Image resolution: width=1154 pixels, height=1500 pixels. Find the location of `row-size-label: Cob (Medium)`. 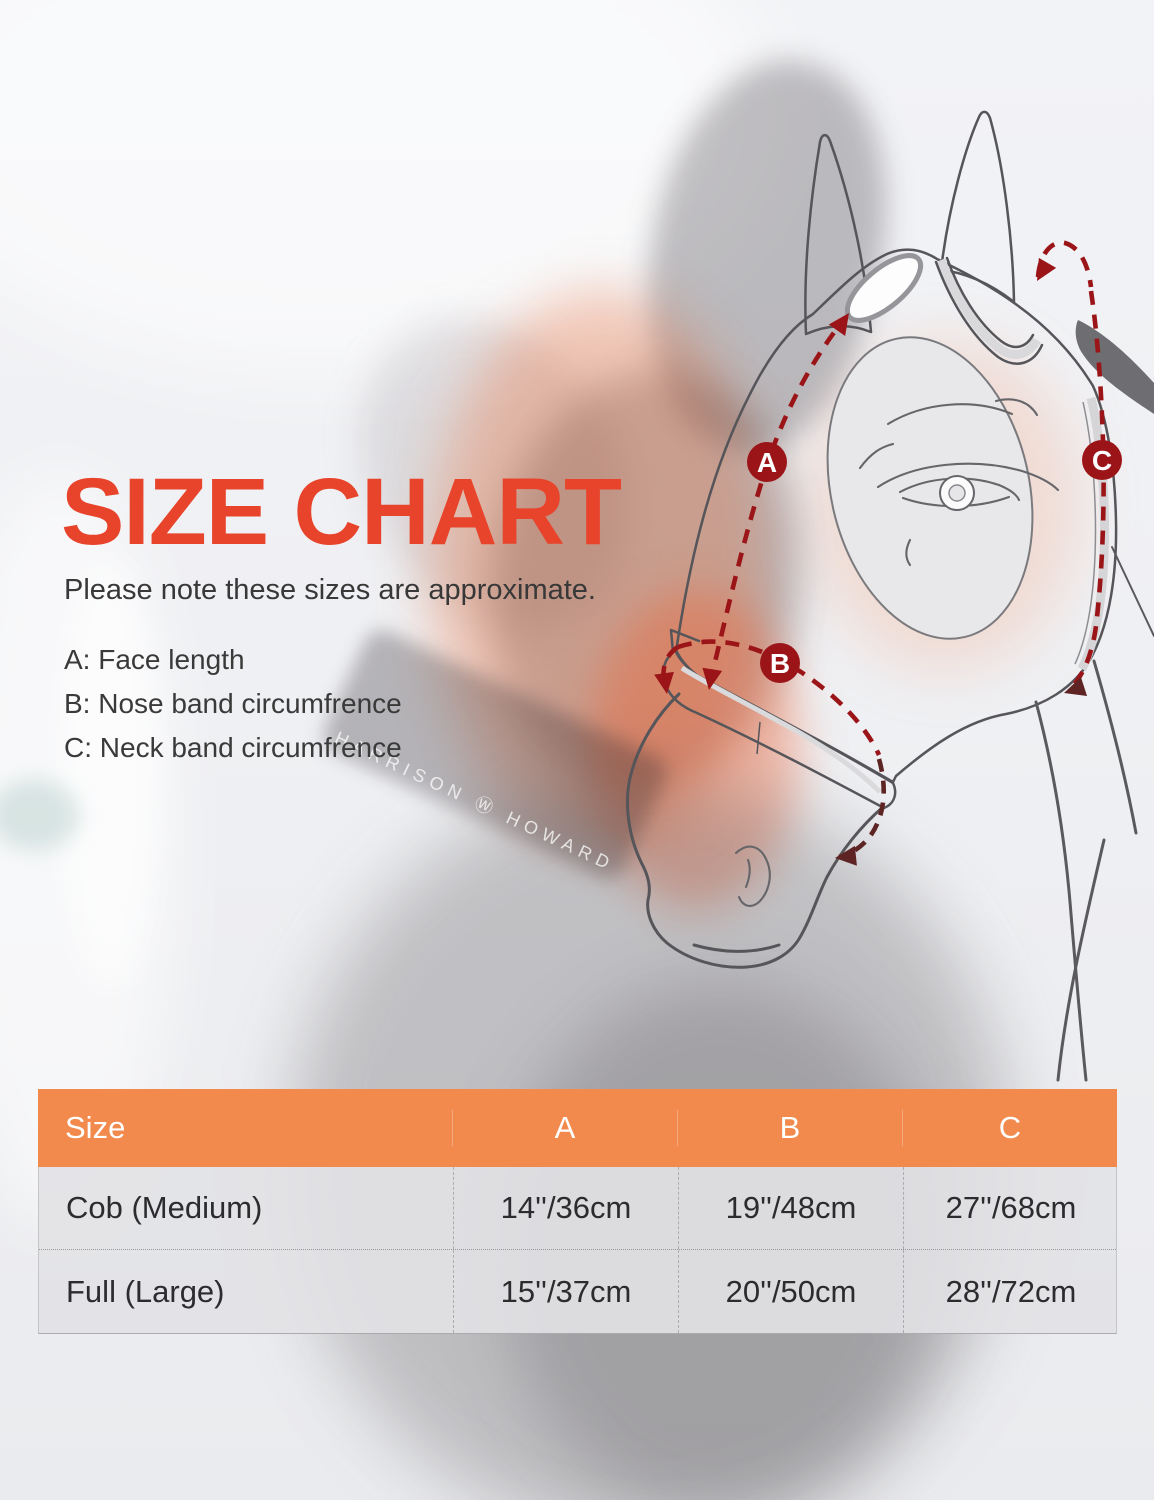

row-size-label: Cob (Medium) is located at coordinates (164, 1207).